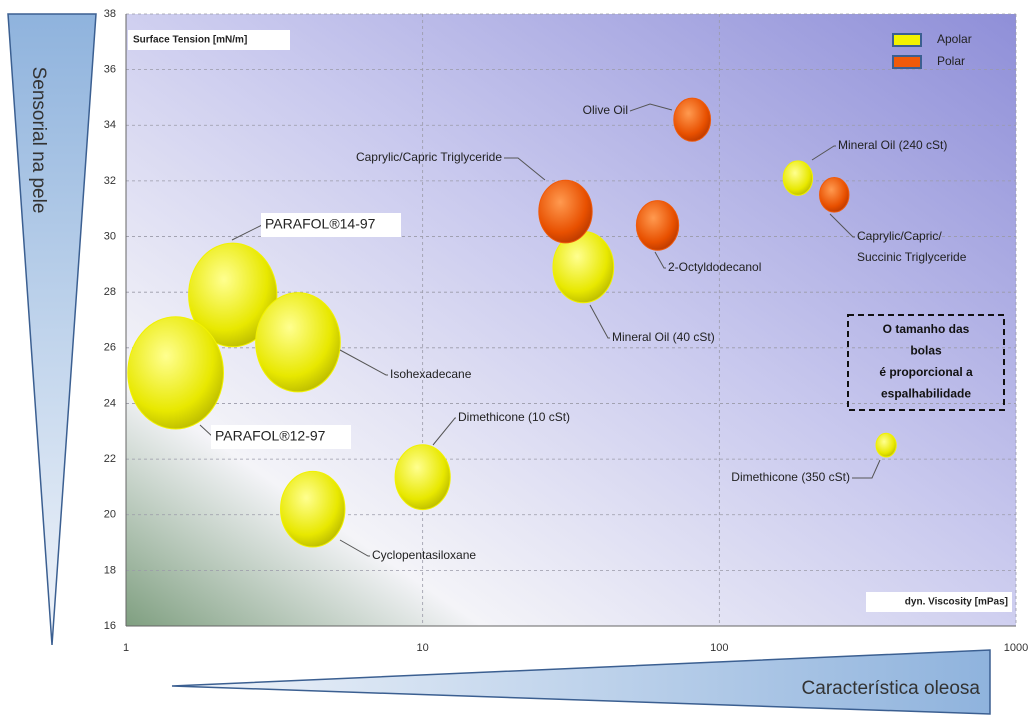 This screenshot has width=1034, height=720. What do you see at coordinates (431, 374) in the screenshot?
I see `bubble-label: Isohexadecane` at bounding box center [431, 374].